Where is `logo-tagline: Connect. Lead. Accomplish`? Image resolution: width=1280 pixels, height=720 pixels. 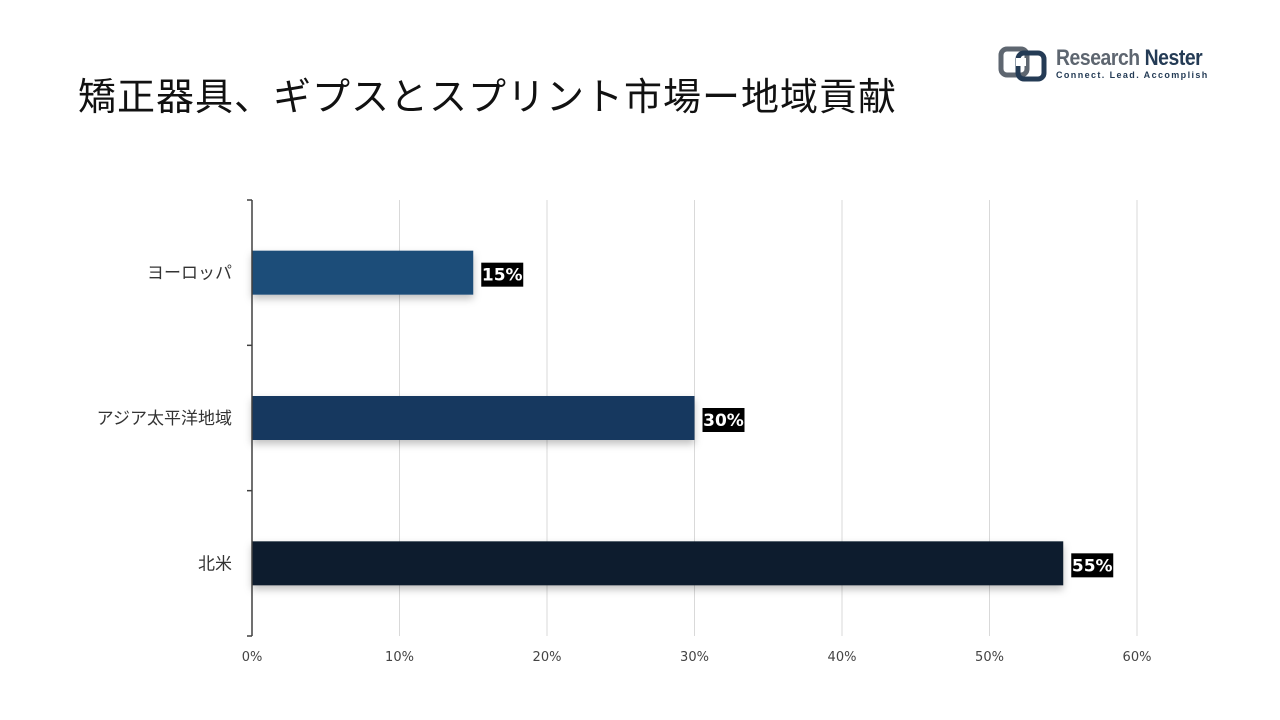 logo-tagline: Connect. Lead. Accomplish is located at coordinates (1132, 74).